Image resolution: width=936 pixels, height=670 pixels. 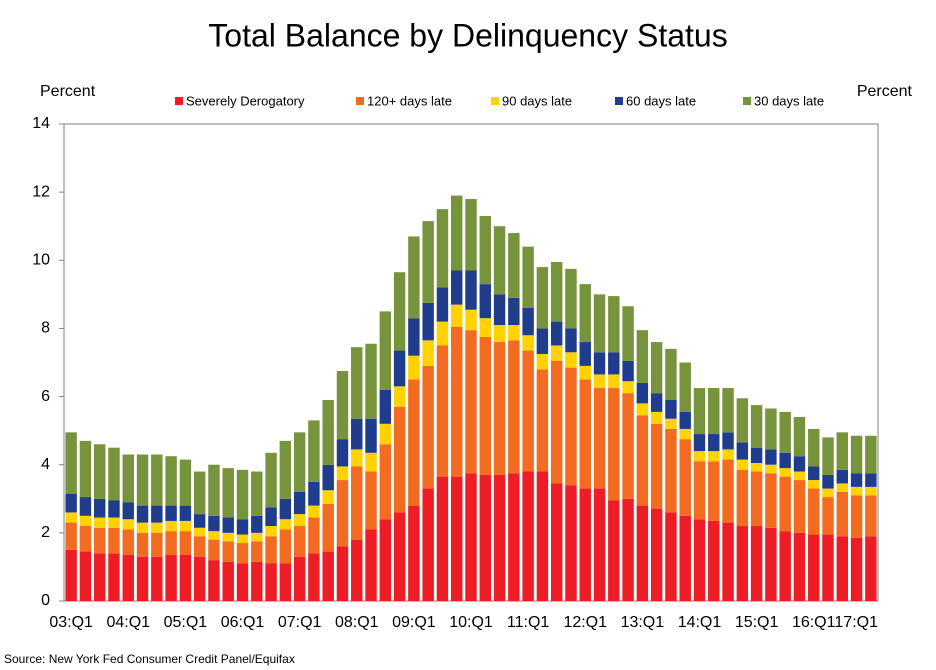 I want to click on legend-label: 90 days late, so click(x=537, y=100).